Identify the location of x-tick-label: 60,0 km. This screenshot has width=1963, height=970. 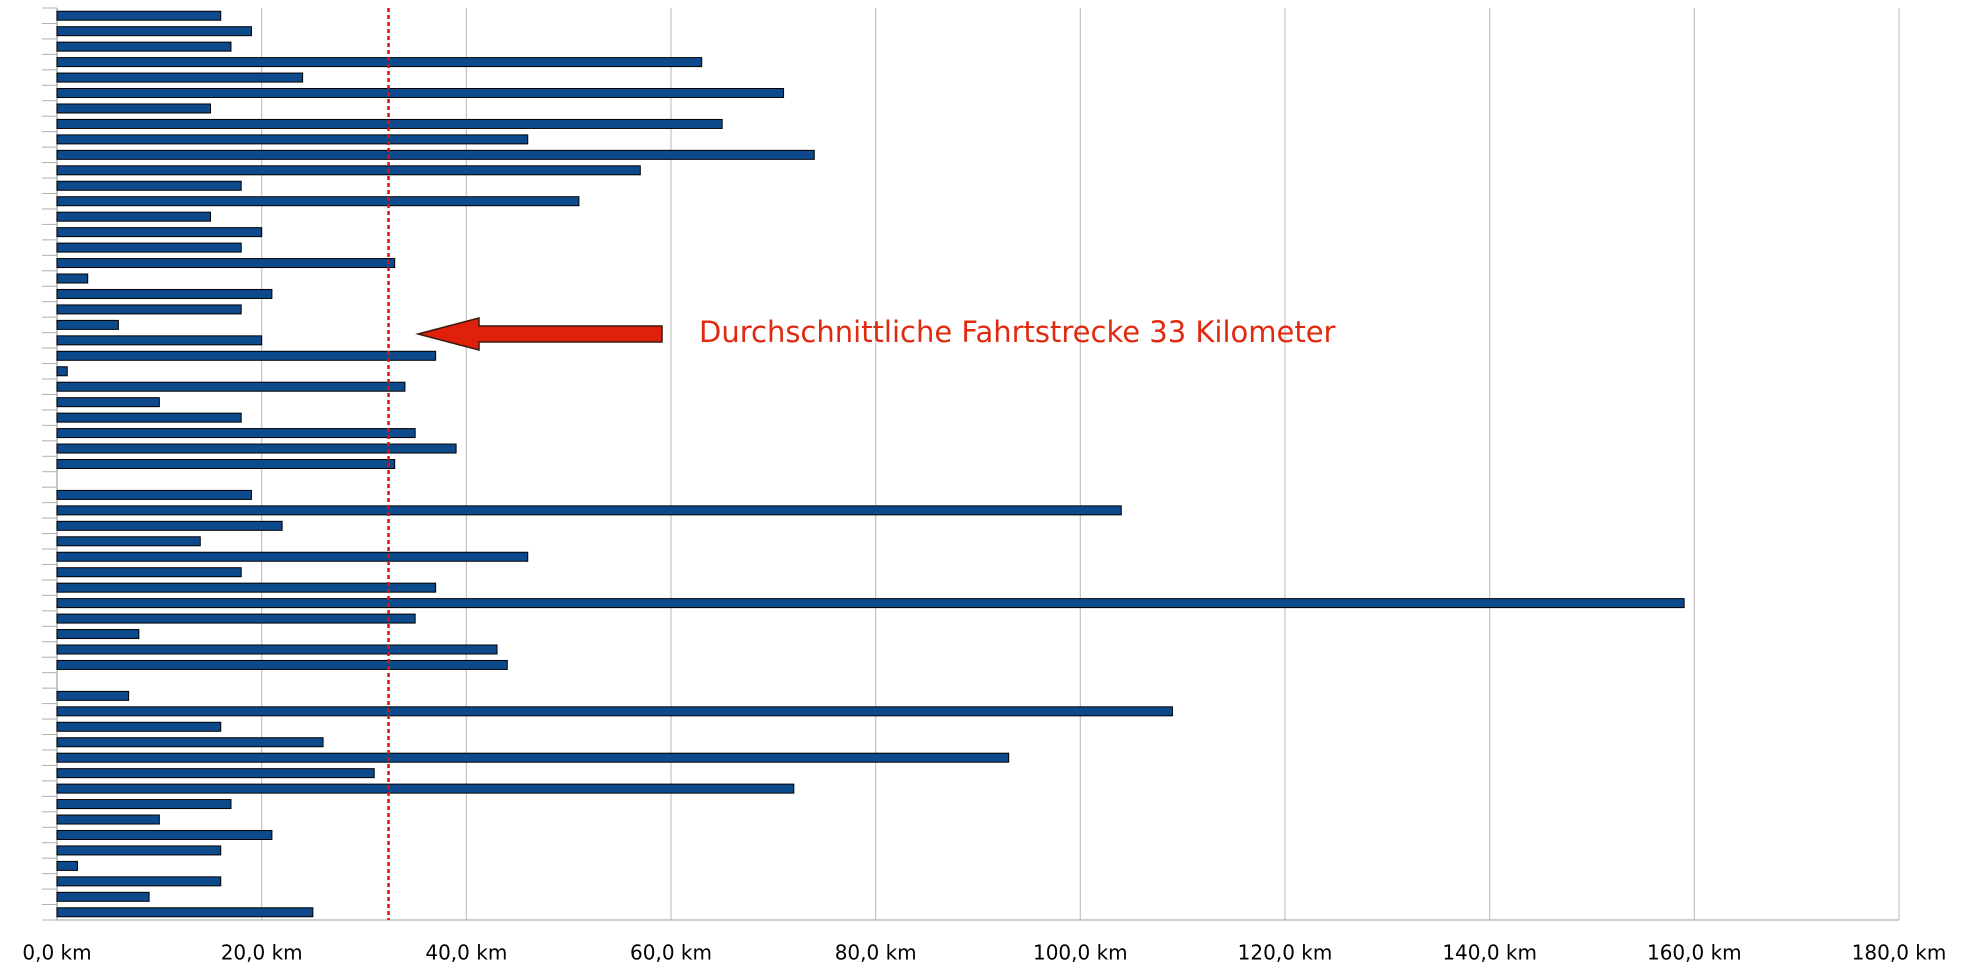
(671, 953).